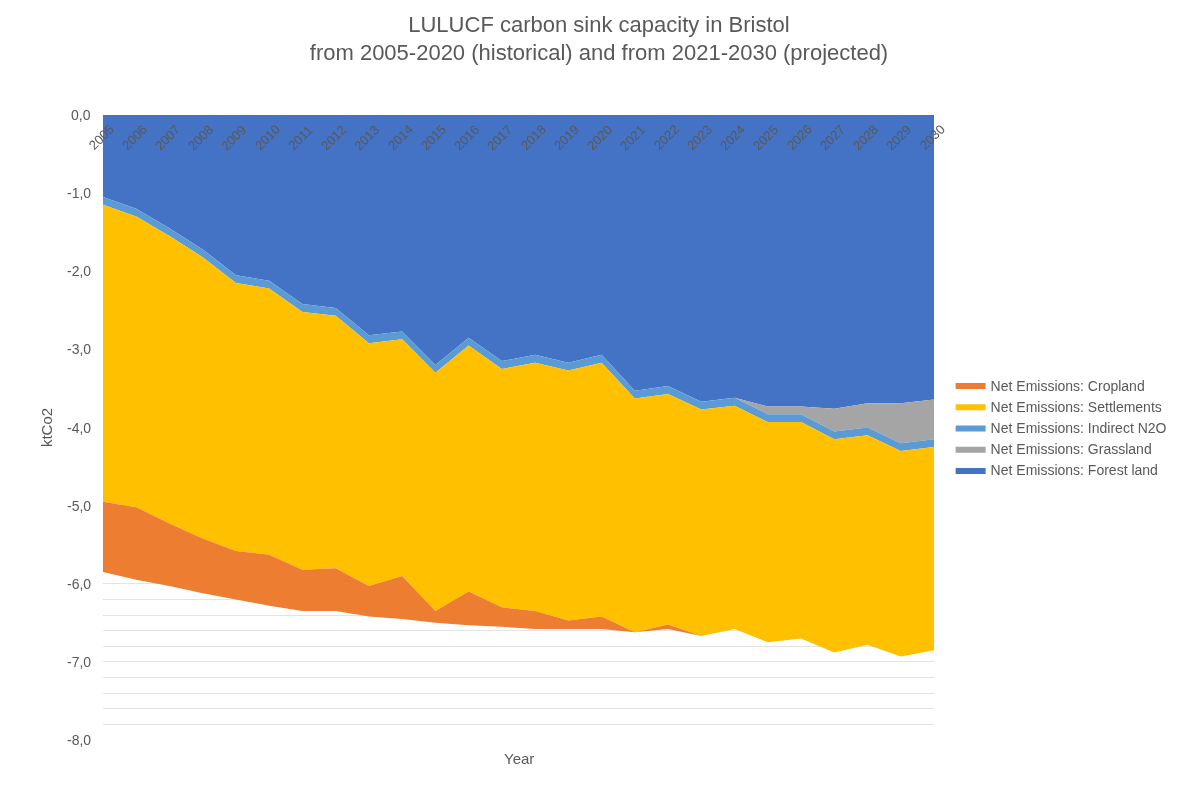 This screenshot has width=1198, height=789. I want to click on legend-label: Net Emissions: Indirect N2O, so click(1078, 427).